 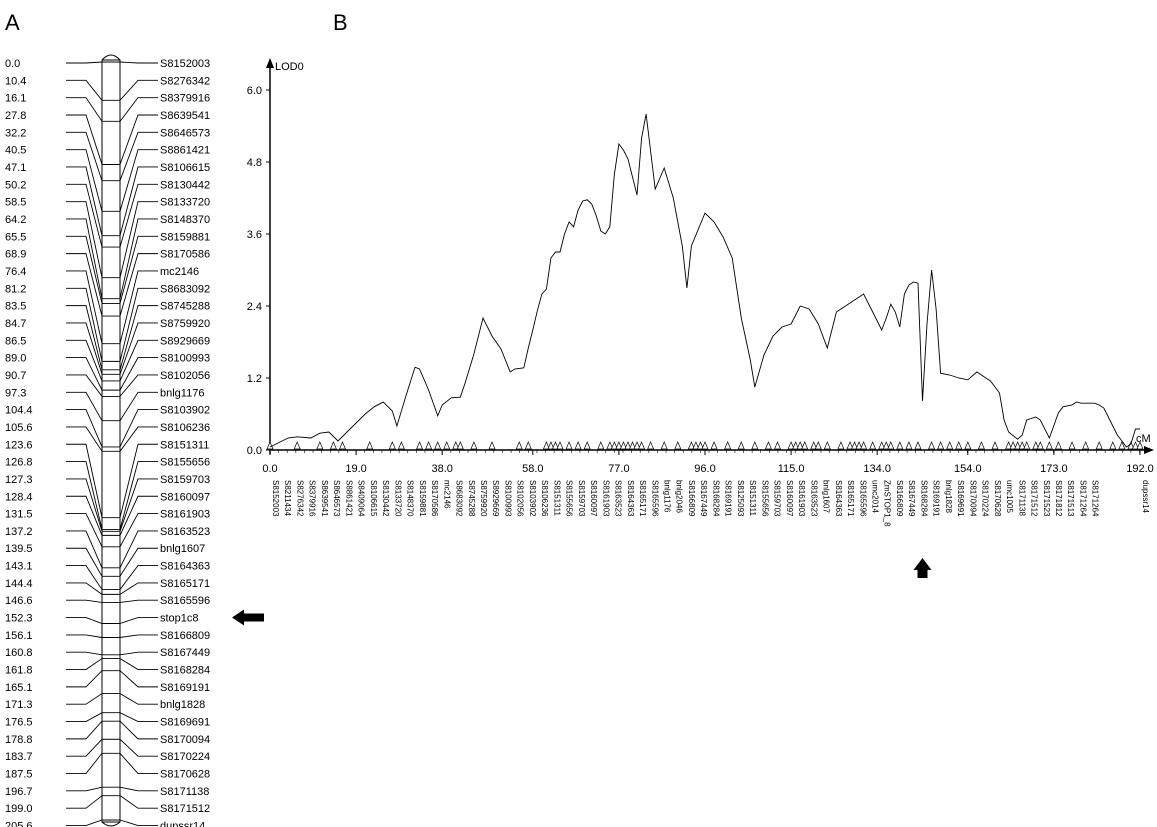 What do you see at coordinates (887, 503) in the screenshot?
I see `x-marker-name: ZmSTOP1_8` at bounding box center [887, 503].